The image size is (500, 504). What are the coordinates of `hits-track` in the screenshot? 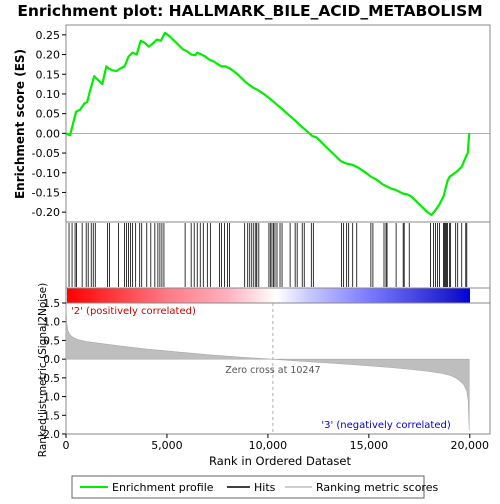 It's located at (268, 255).